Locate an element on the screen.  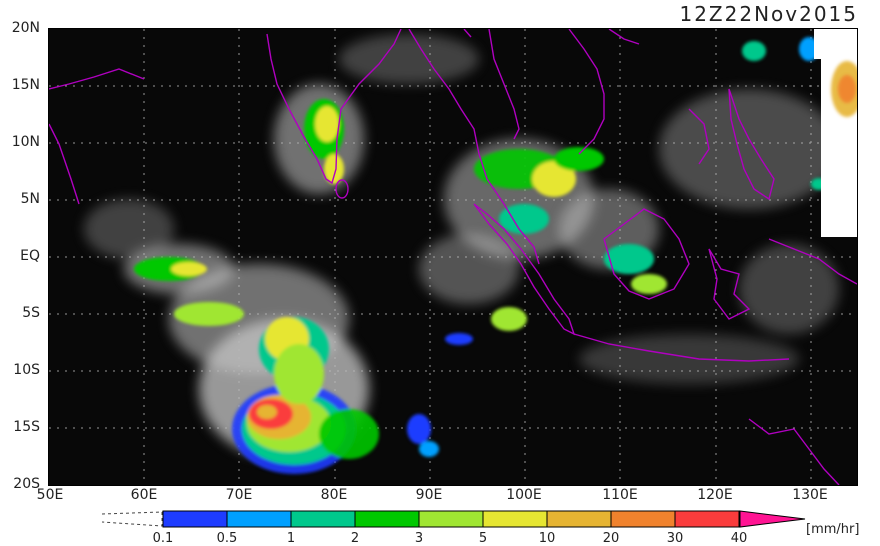
lon-label-130e: 130E is located at coordinates (810, 495).